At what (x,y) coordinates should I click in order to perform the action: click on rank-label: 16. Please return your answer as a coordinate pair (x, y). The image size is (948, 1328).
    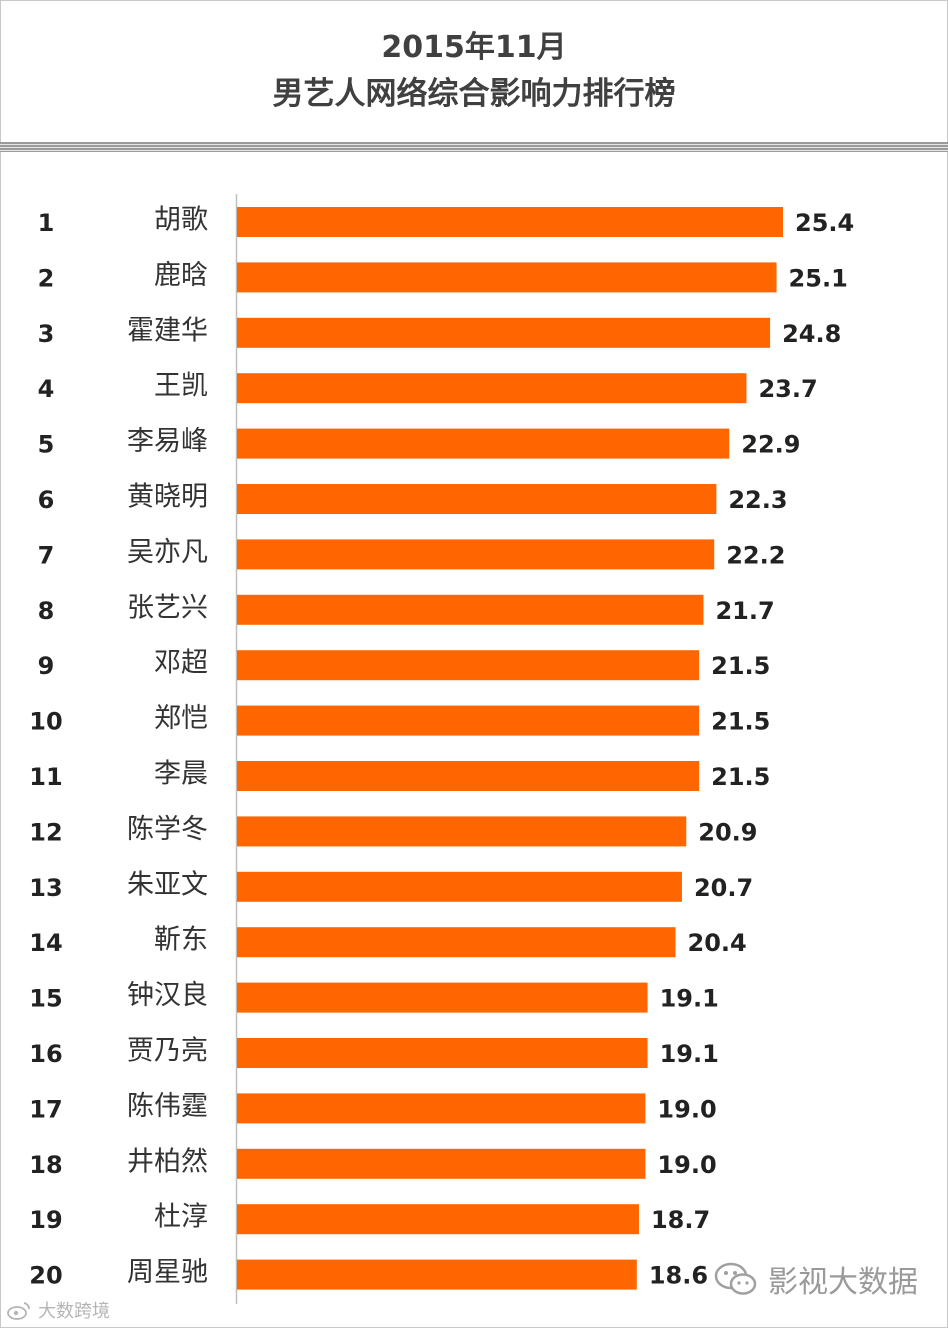
    Looking at the image, I should click on (45, 1054).